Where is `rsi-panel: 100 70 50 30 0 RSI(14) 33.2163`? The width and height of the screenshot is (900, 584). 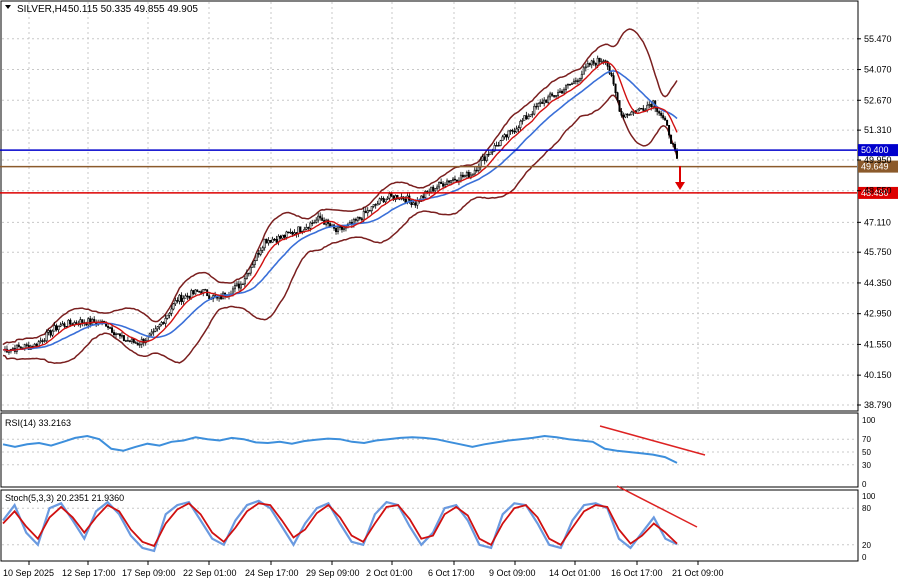
rsi-panel: 100 70 50 30 0 RSI(14) 33.2163 is located at coordinates (438, 450).